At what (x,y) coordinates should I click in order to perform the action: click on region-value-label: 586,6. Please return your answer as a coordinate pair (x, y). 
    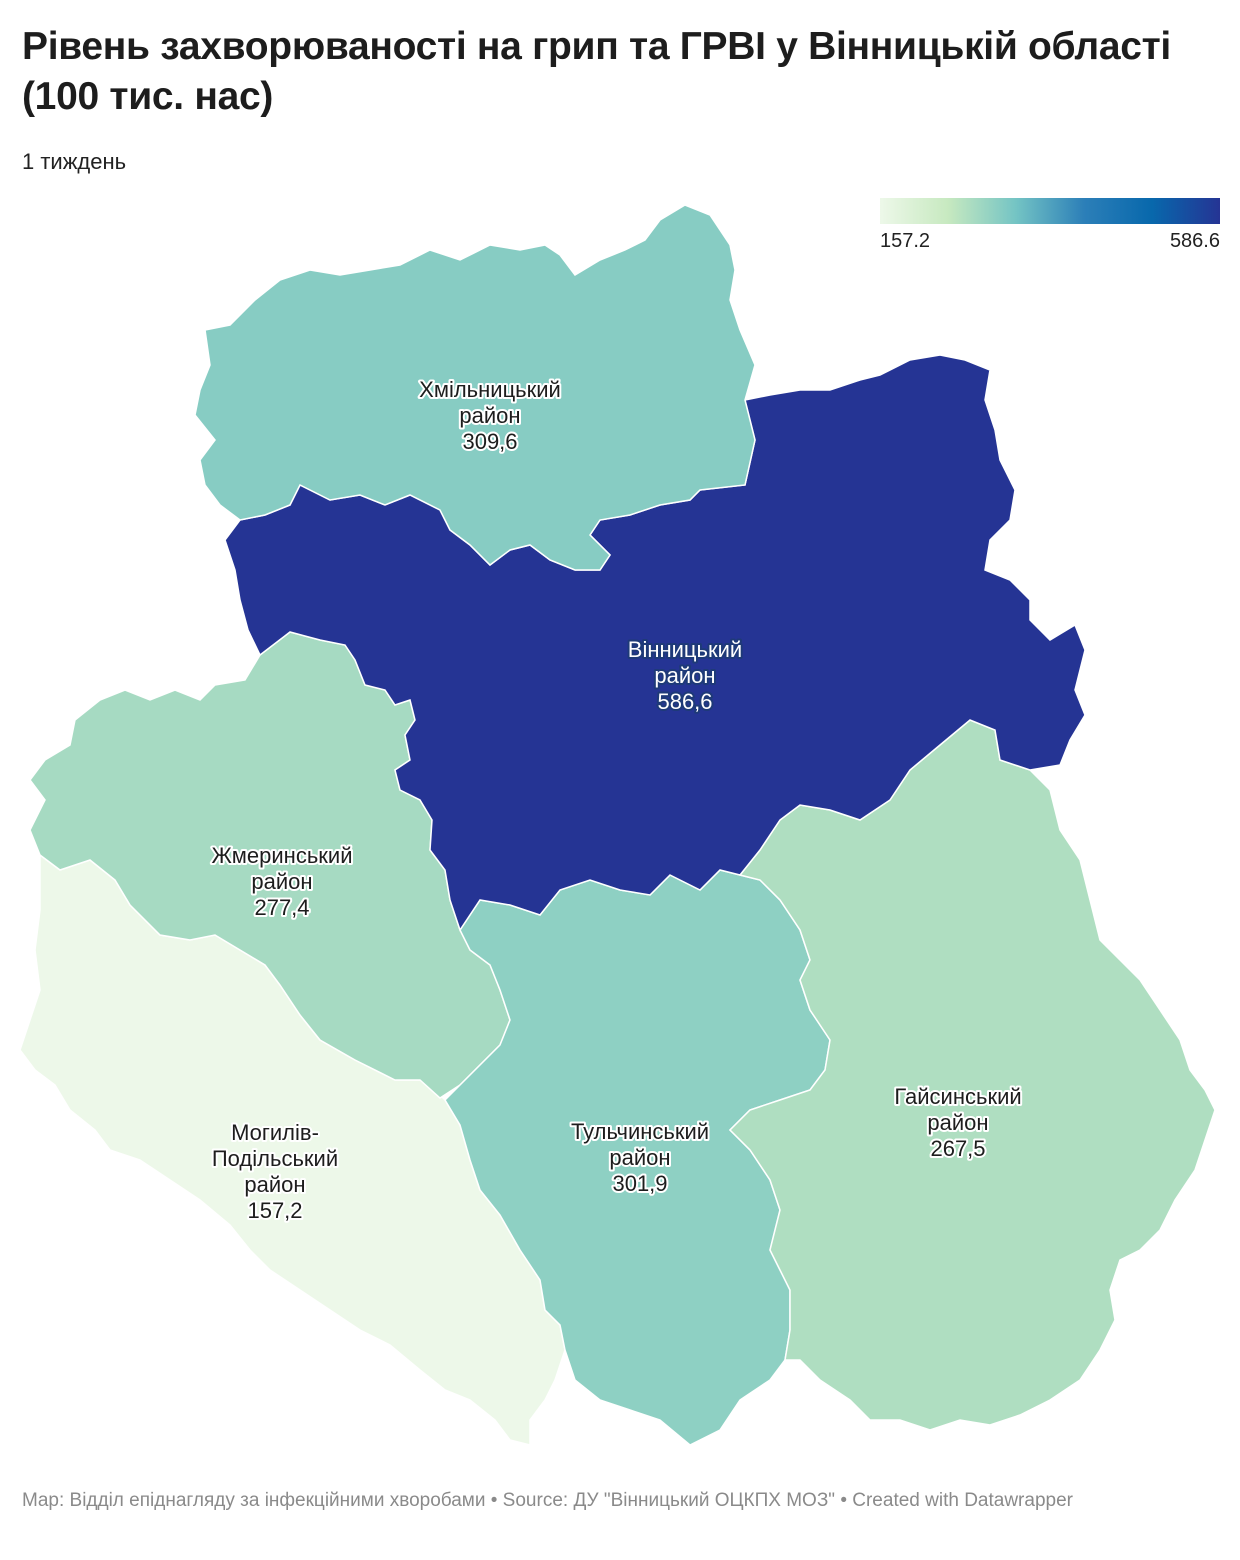
    Looking at the image, I should click on (684, 701).